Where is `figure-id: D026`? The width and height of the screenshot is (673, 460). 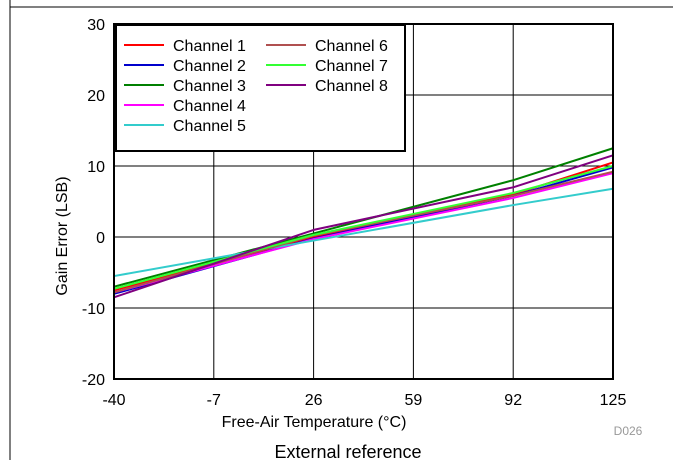
figure-id: D026 is located at coordinates (628, 431).